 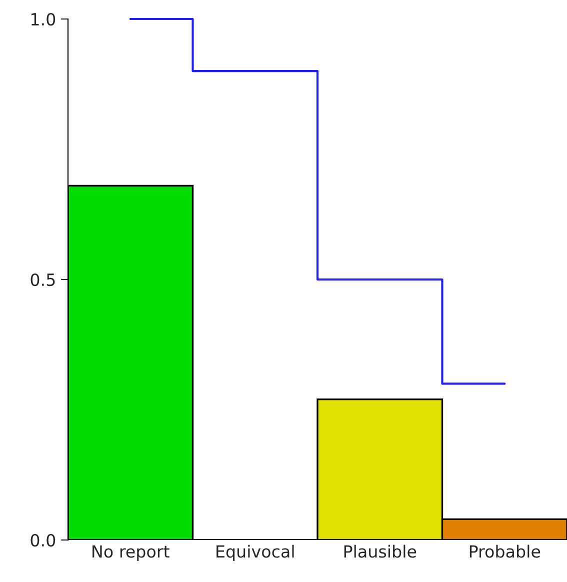 I want to click on y-tick-label: 0.5, so click(x=42, y=279).